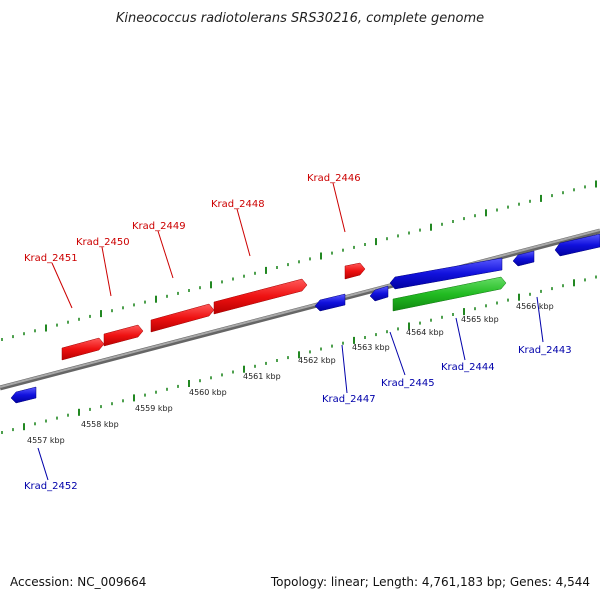 Image resolution: width=600 pixels, height=600 pixels. I want to click on scale-label-4564: 4564 kbp, so click(425, 332).